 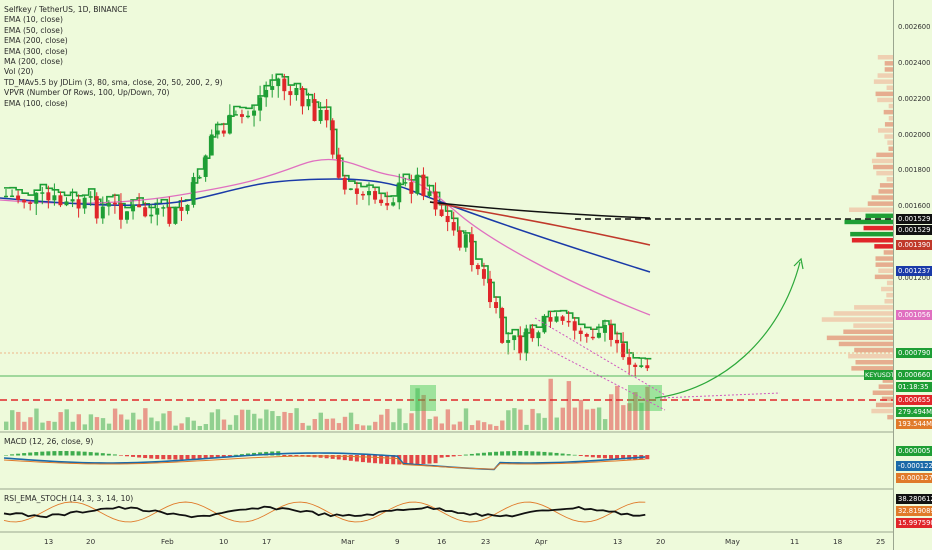 I want to click on highlight-box, so click(x=423, y=398).